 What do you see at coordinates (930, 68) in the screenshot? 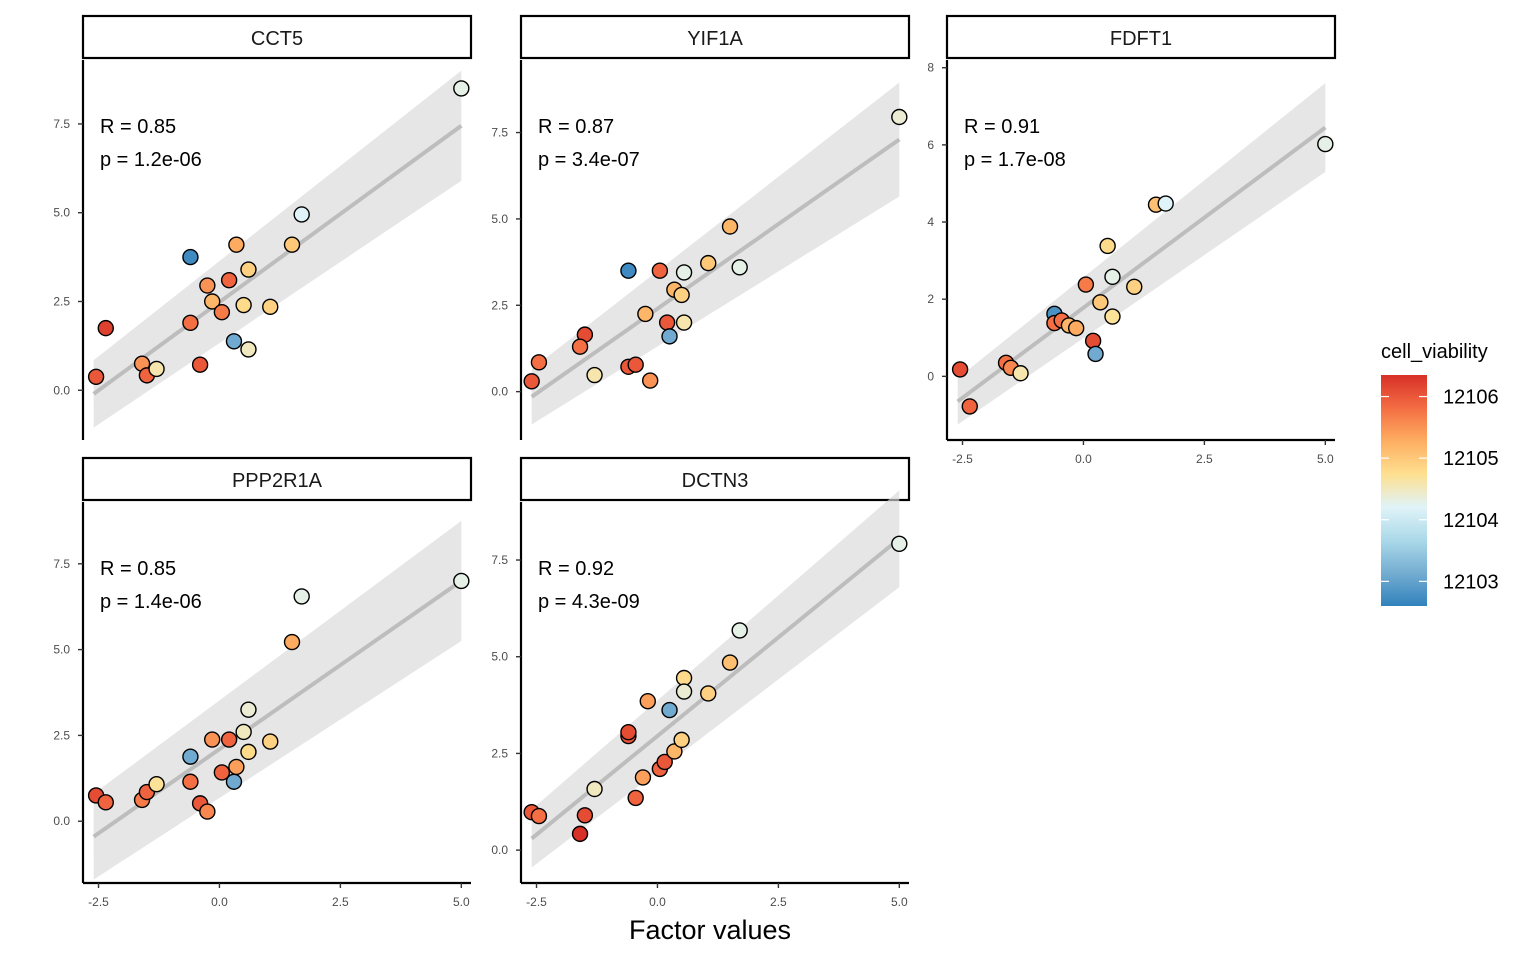
I see `y-tick-label: 8` at bounding box center [930, 68].